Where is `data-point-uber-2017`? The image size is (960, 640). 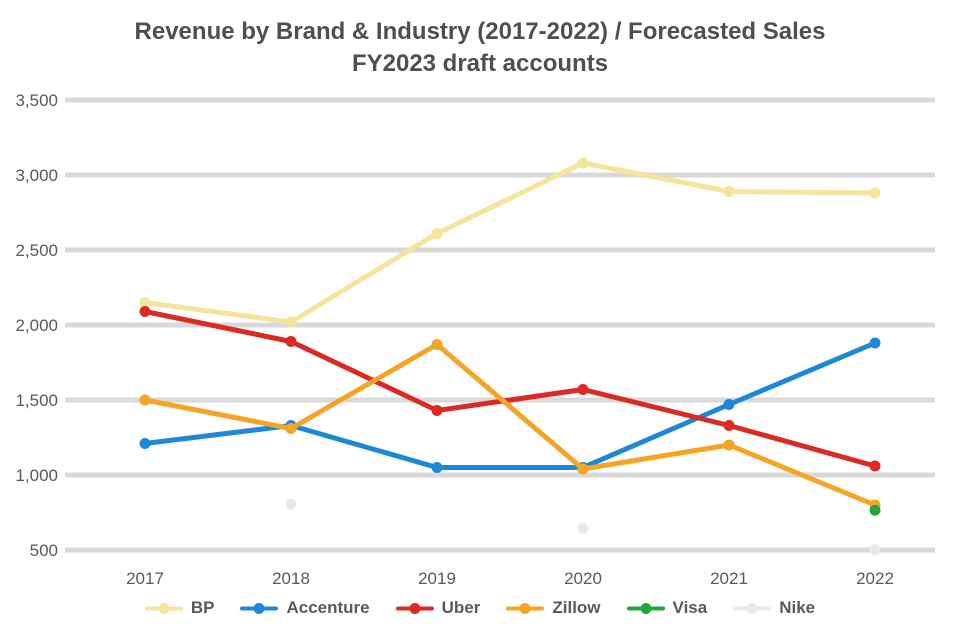 data-point-uber-2017 is located at coordinates (145, 311).